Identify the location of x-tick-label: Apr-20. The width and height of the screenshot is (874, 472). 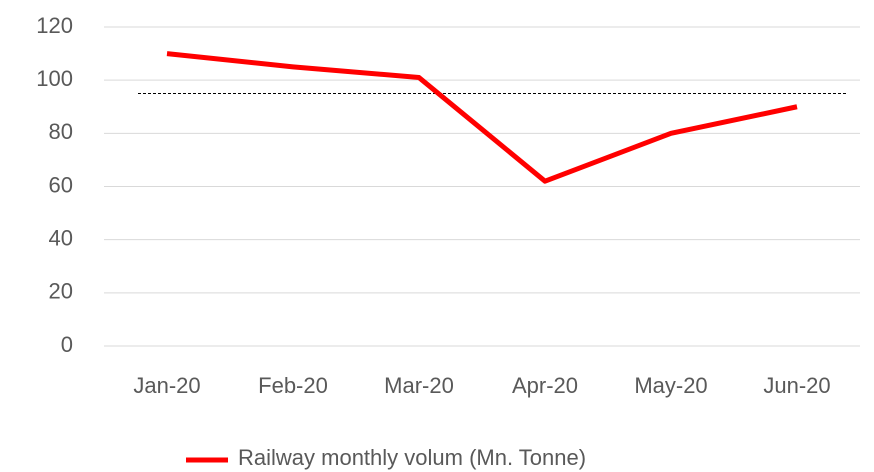
(545, 385).